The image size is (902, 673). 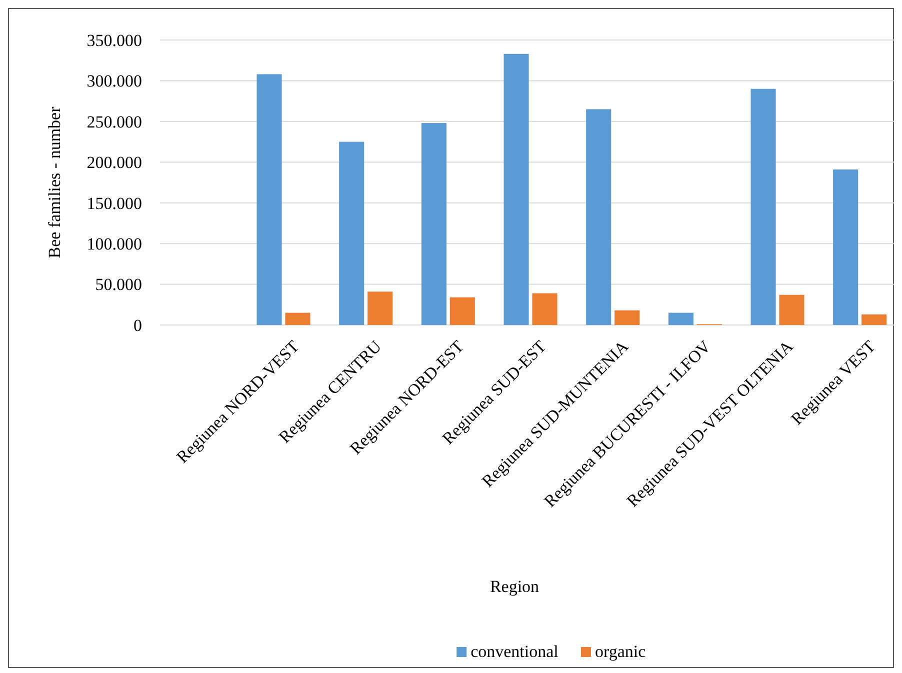 What do you see at coordinates (515, 586) in the screenshot?
I see `x-axis-title: Region` at bounding box center [515, 586].